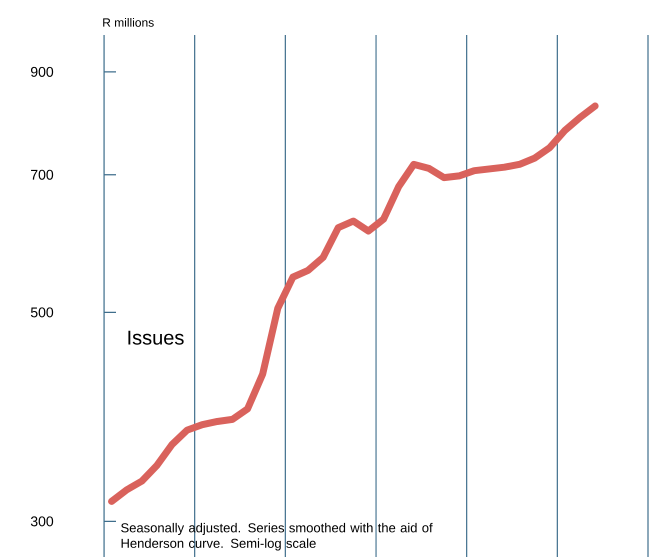 This screenshot has width=656, height=558. Describe the element at coordinates (42, 72) in the screenshot. I see `y-tick-label: 900` at that location.